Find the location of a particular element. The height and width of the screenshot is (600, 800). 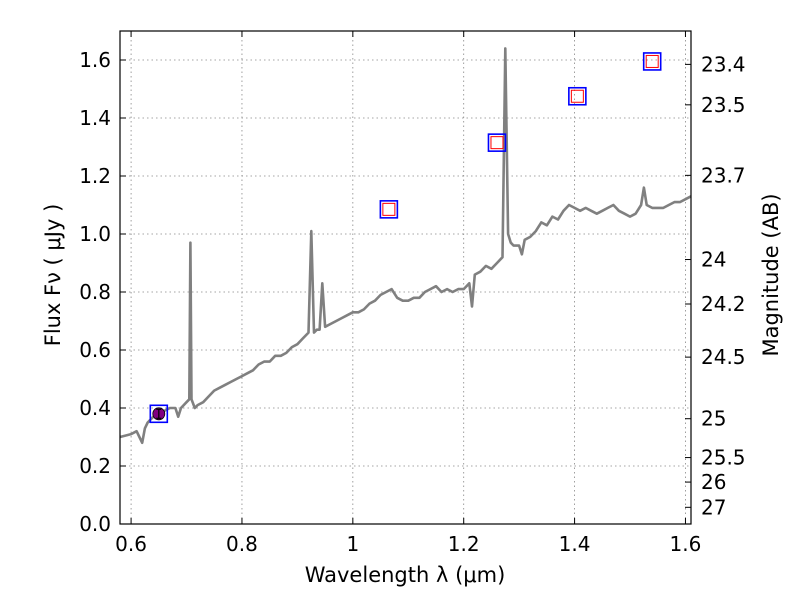

y2-tick-label: 24 is located at coordinates (713, 260).